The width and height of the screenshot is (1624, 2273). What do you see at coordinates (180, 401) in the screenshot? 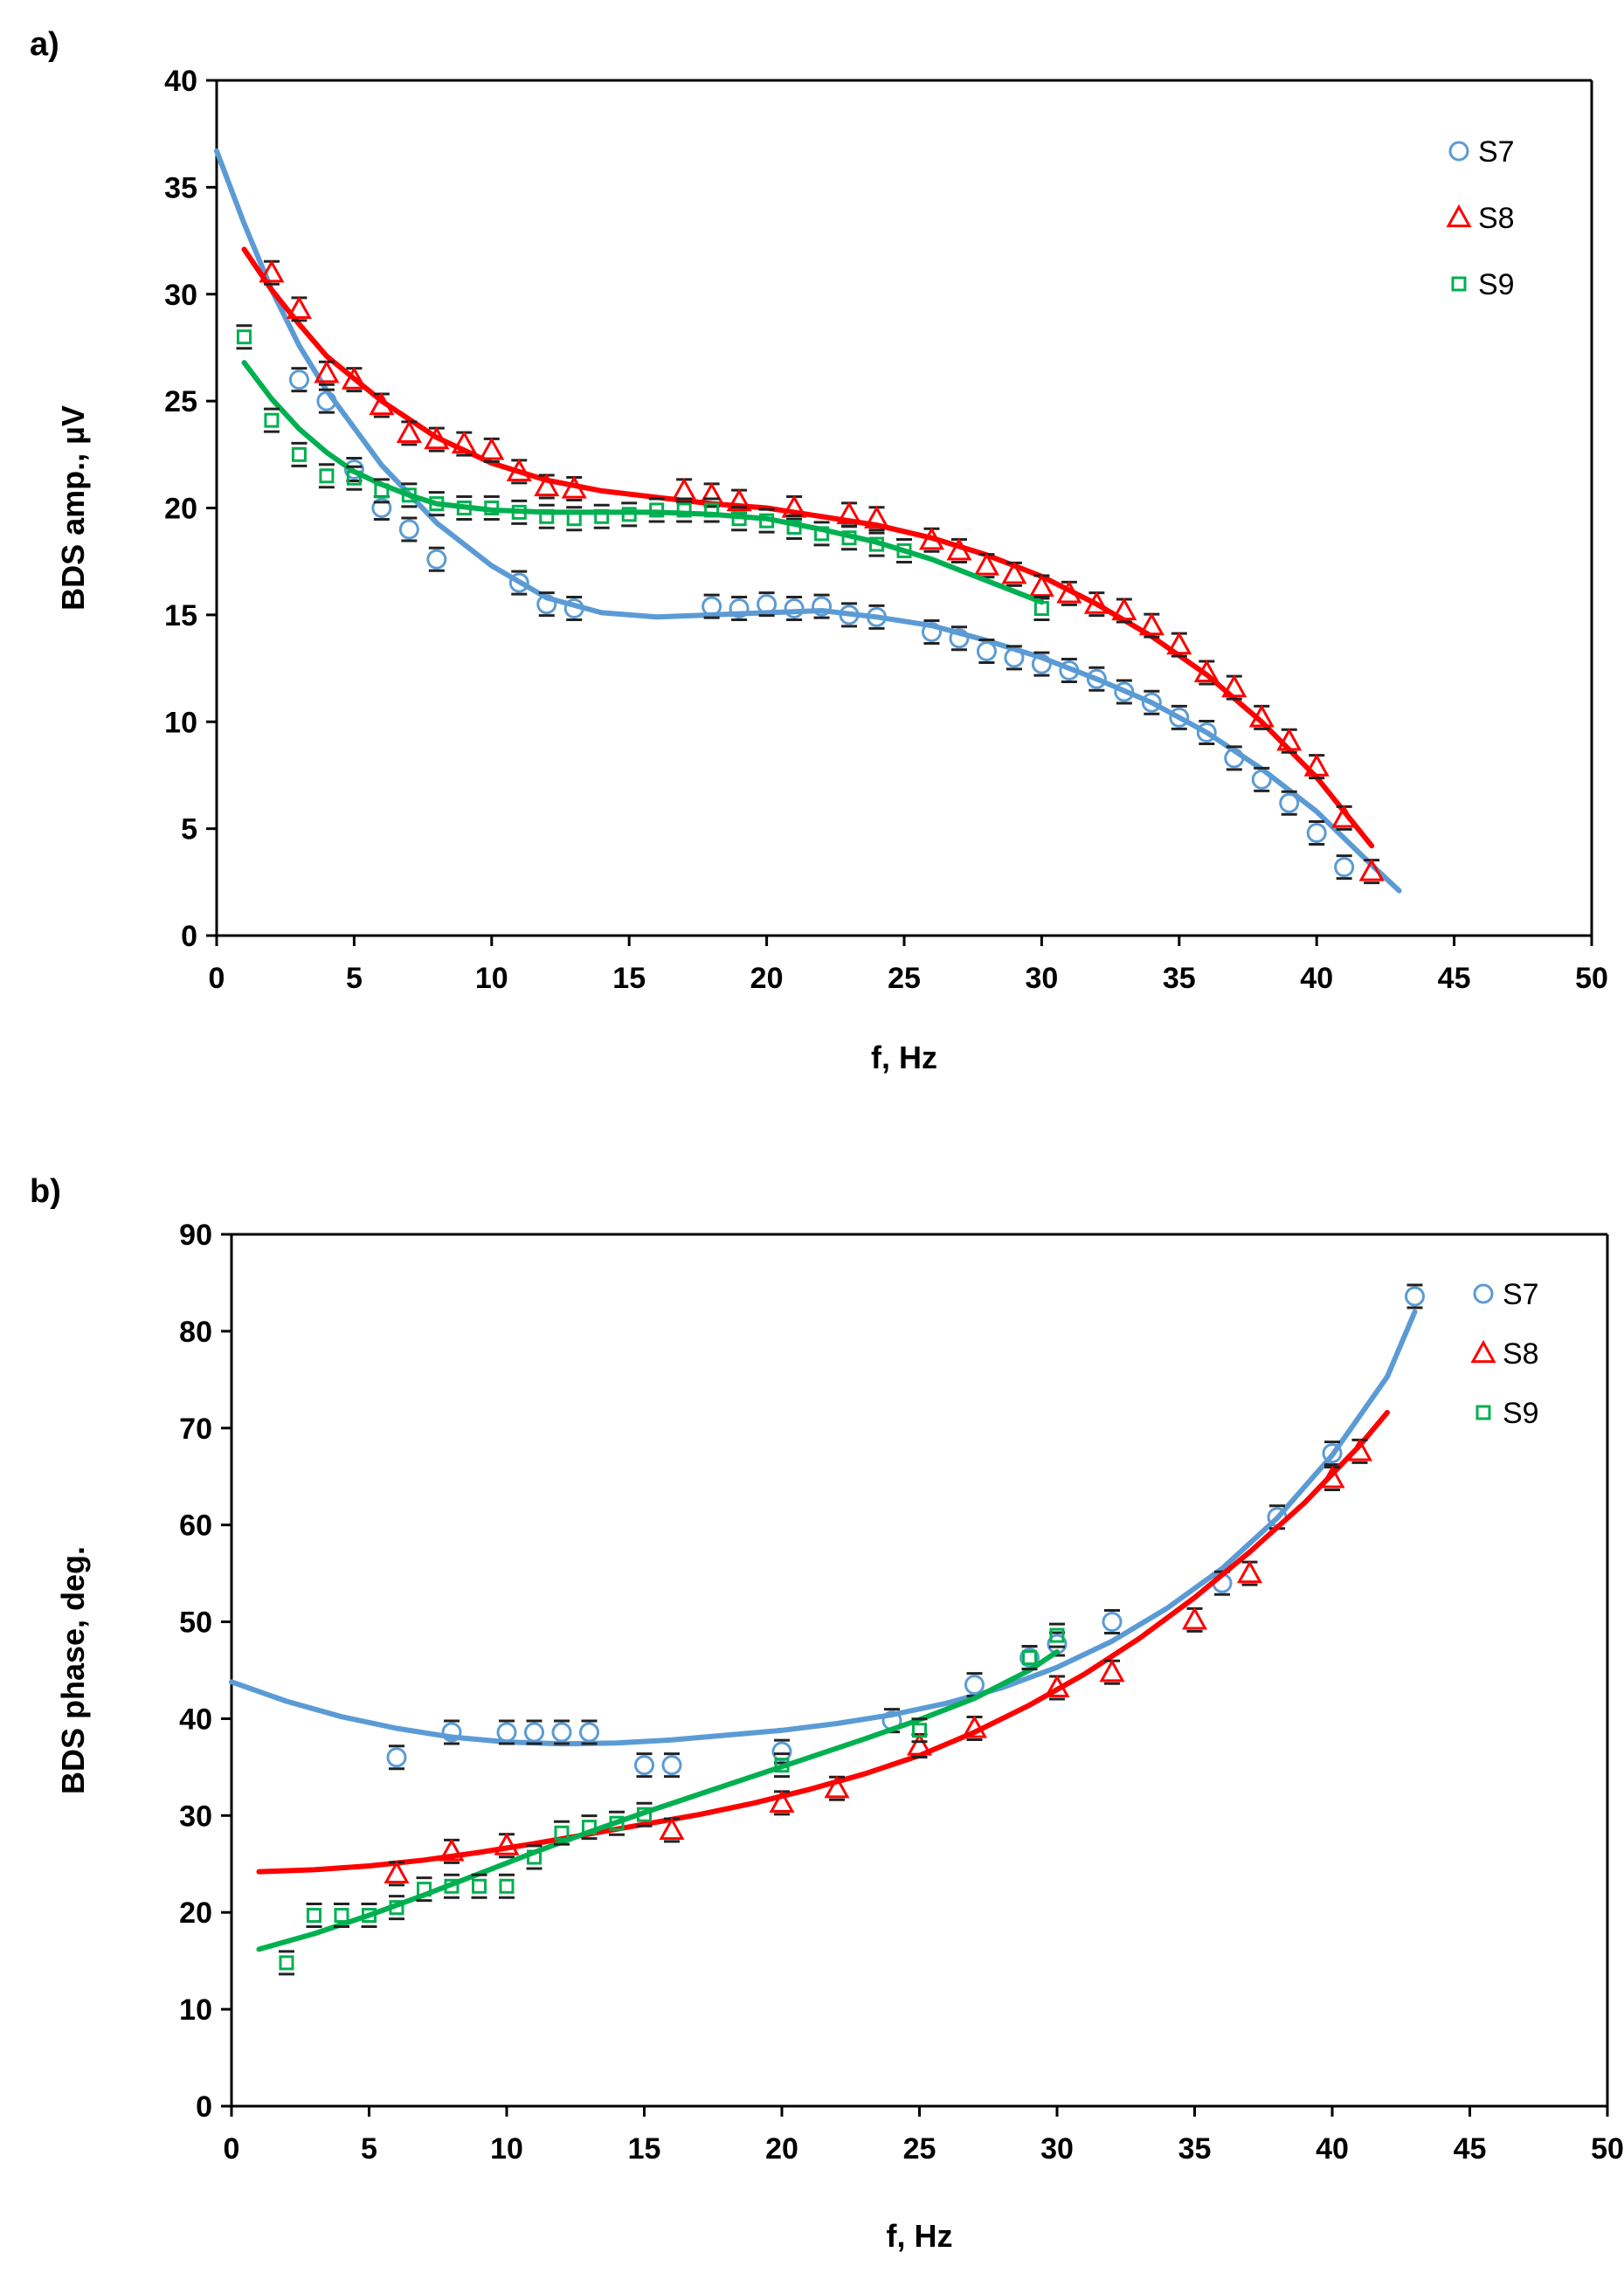
I see `y-tick-label: 25` at bounding box center [180, 401].